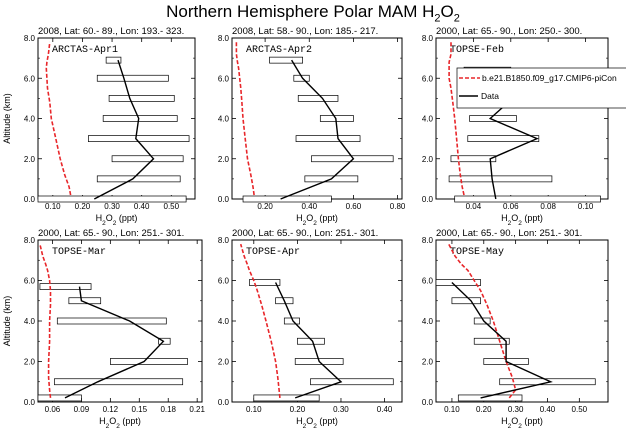 The image size is (626, 436). Describe the element at coordinates (477, 252) in the screenshot. I see `campaign-label: TOPSE-May` at that location.